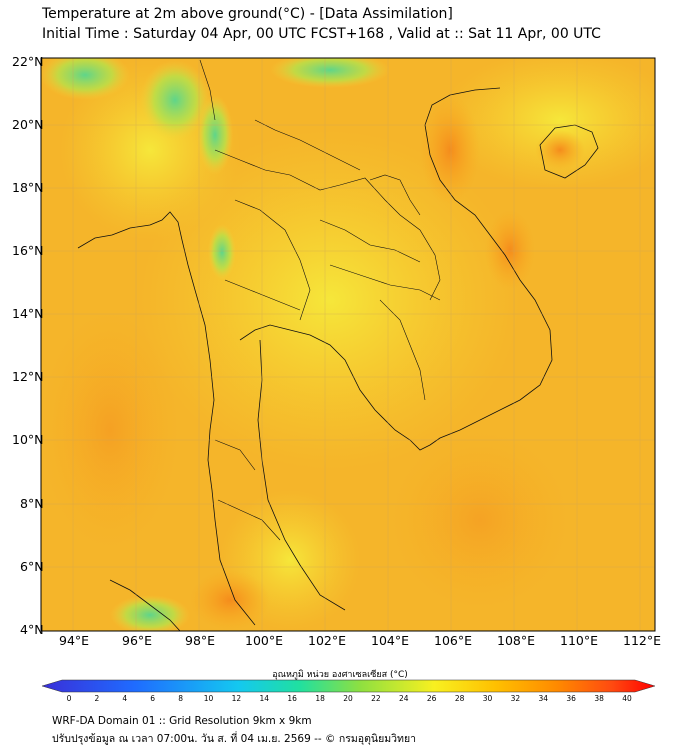 The width and height of the screenshot is (676, 756). Describe the element at coordinates (74, 640) in the screenshot. I see `lon-label: 94°E` at that location.